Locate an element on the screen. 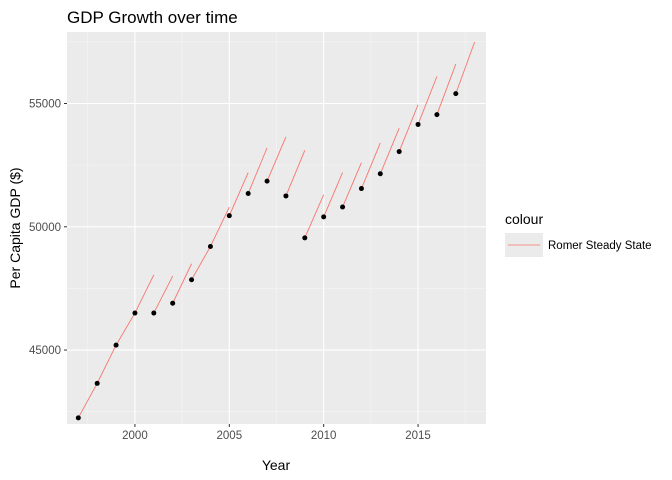 This screenshot has height=480, width=672. x-axis-title: Year is located at coordinates (276, 465).